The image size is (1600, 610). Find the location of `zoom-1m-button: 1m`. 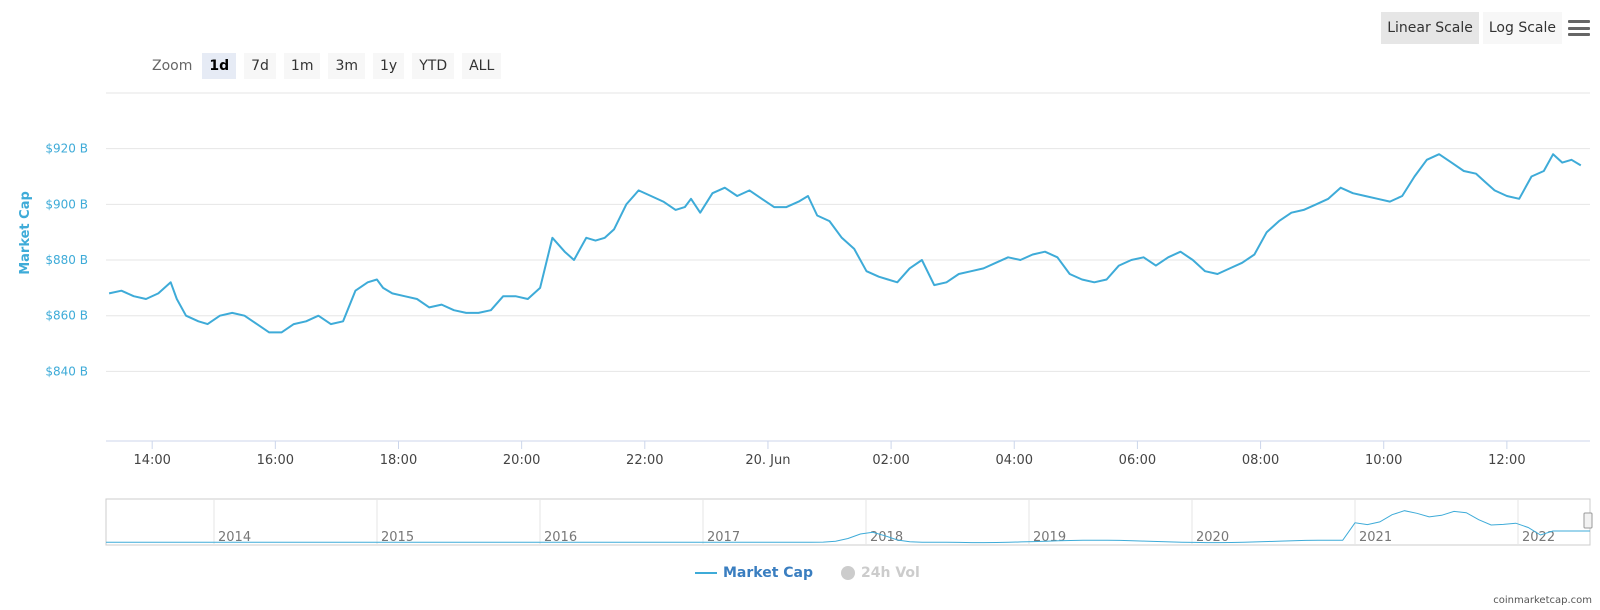

zoom-1m-button: 1m is located at coordinates (302, 66).